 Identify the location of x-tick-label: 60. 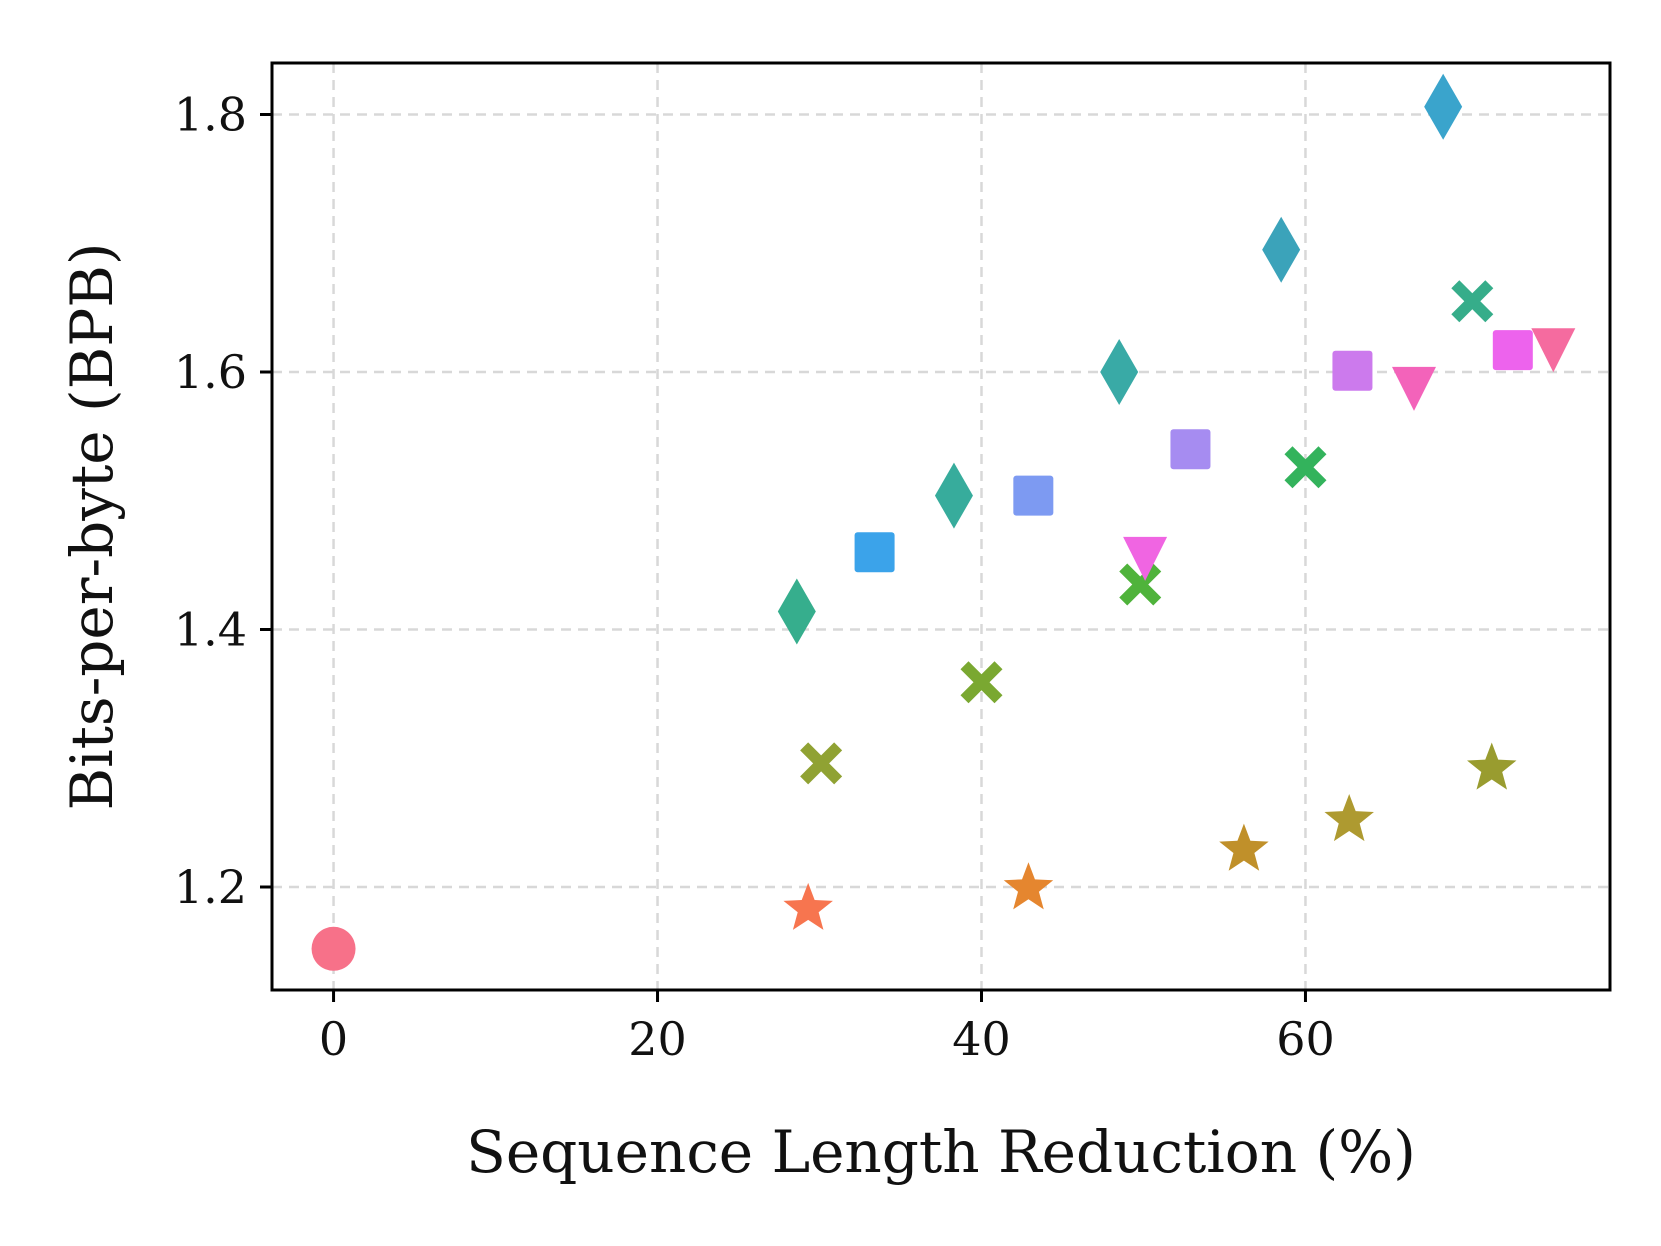
(1305, 1039).